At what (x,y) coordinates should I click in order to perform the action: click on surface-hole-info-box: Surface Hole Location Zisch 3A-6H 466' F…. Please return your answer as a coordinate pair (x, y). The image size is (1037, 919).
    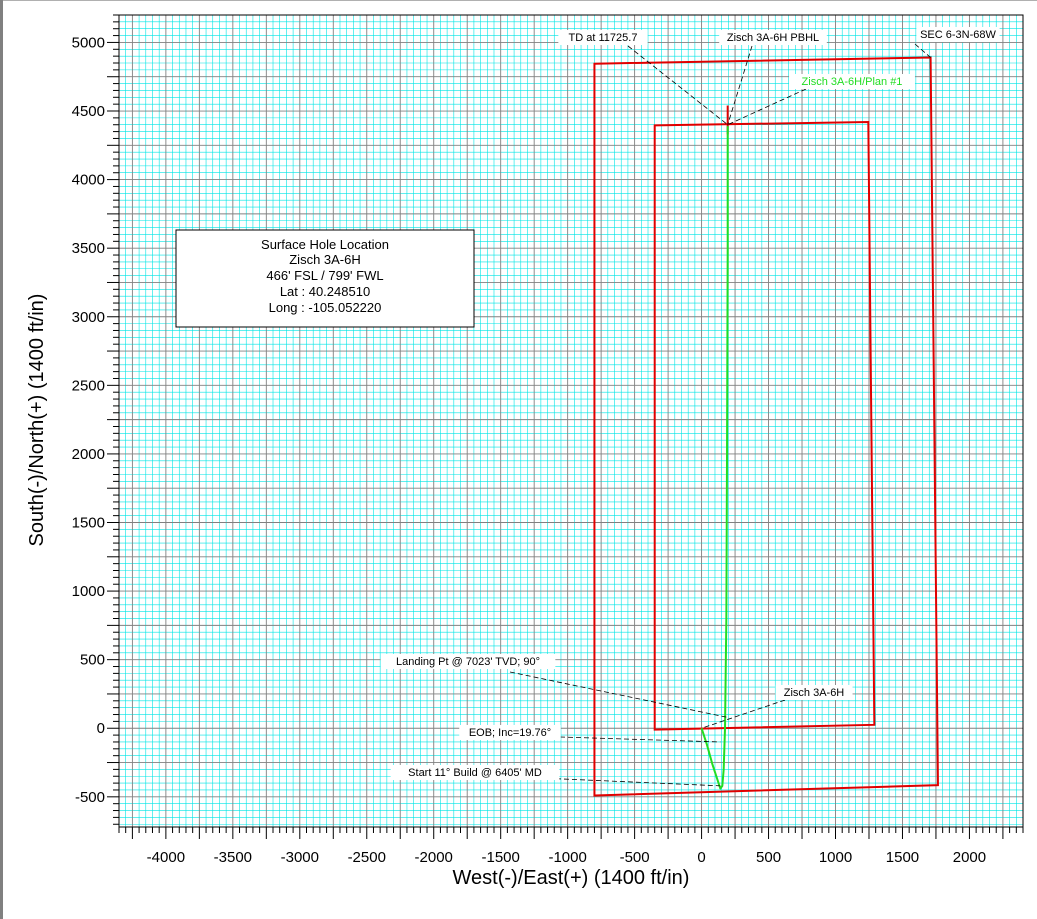
    Looking at the image, I should click on (325, 278).